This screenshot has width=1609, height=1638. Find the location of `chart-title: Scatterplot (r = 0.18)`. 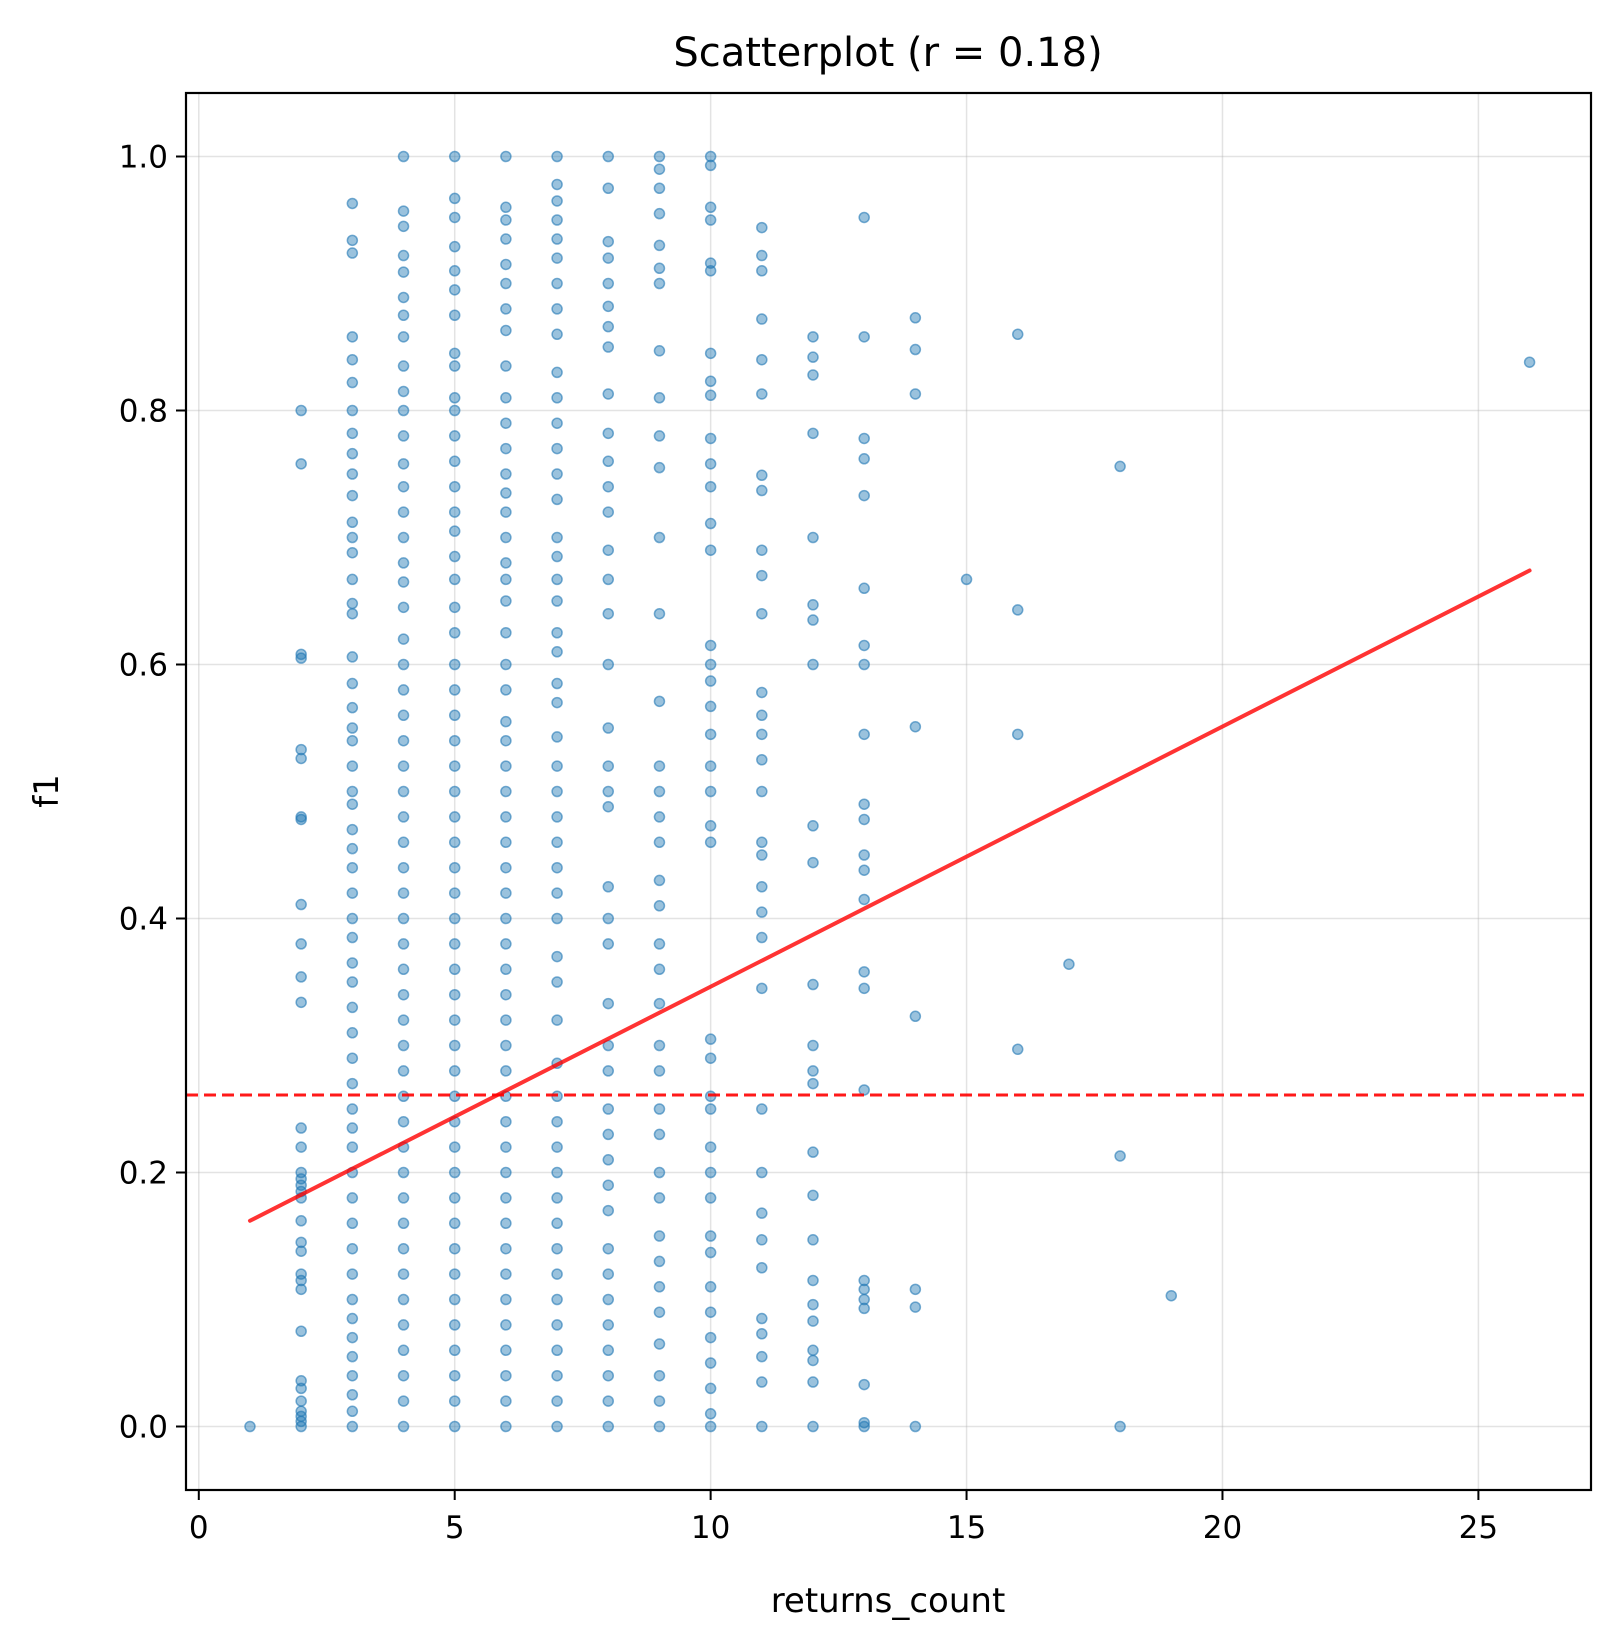

chart-title: Scatterplot (r = 0.18) is located at coordinates (887, 53).